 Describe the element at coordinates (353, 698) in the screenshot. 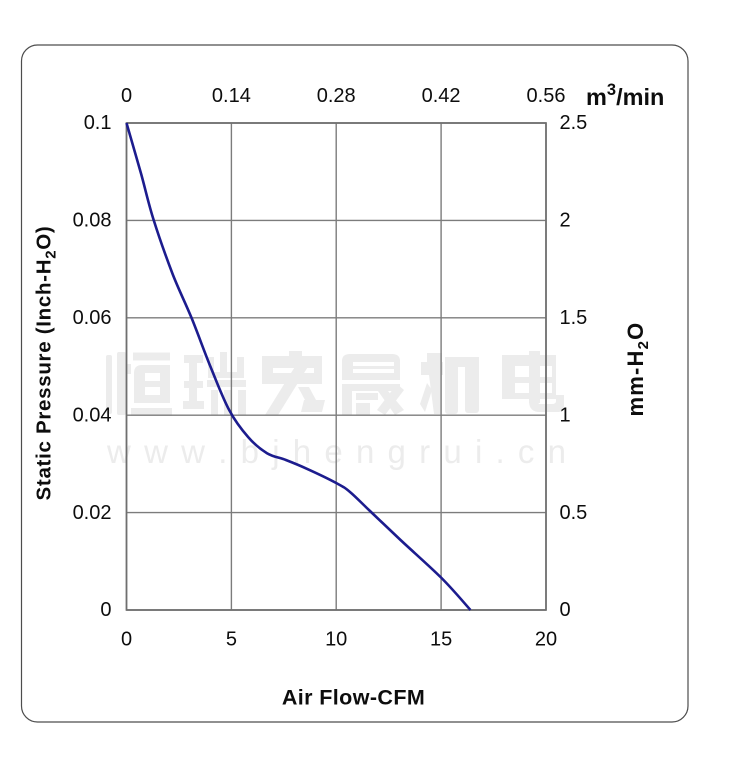

I see `svg-text: Air Flow-CFM` at that location.